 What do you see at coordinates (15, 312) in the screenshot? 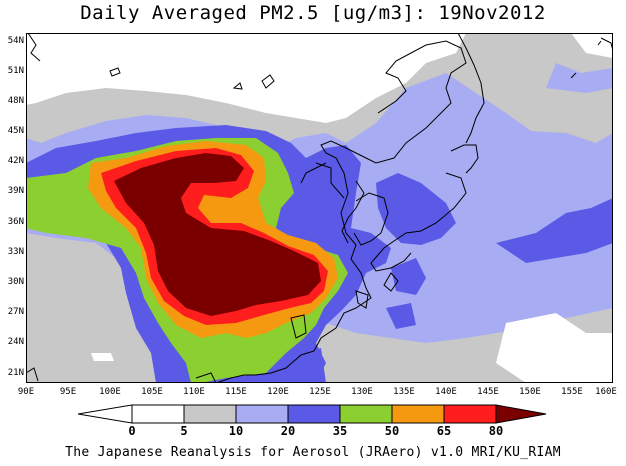
I see `lat-label: 27N` at bounding box center [15, 312].